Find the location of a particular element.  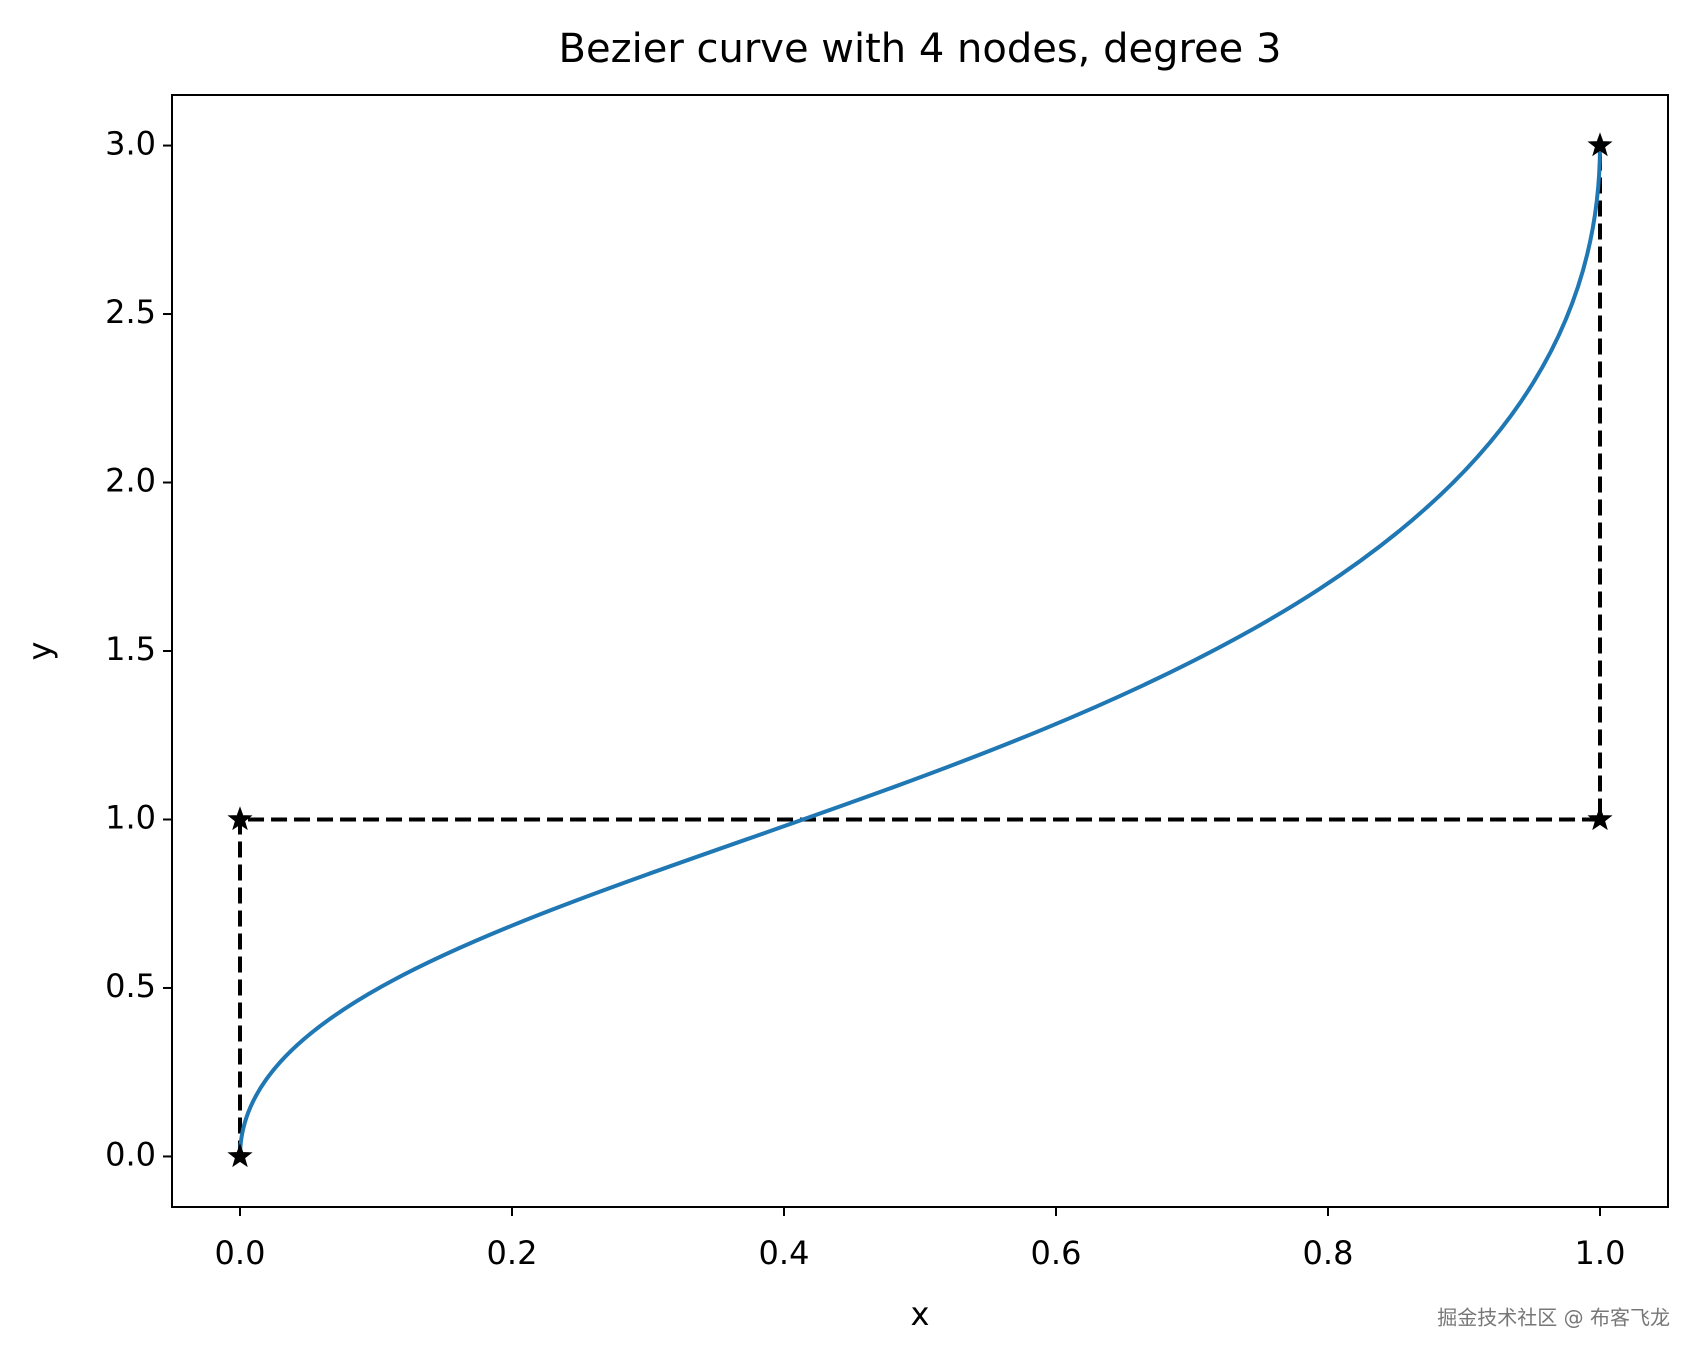

y-axis-label: y is located at coordinates (40, 651).